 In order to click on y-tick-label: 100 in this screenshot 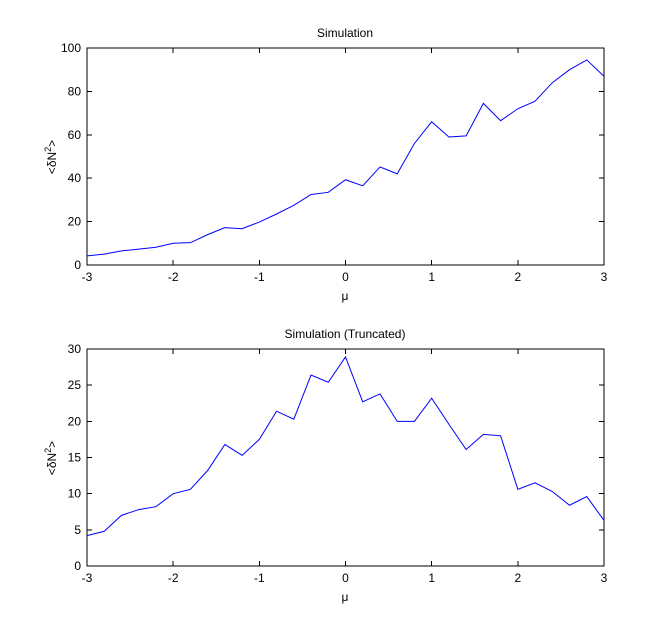, I will do `click(71, 48)`.